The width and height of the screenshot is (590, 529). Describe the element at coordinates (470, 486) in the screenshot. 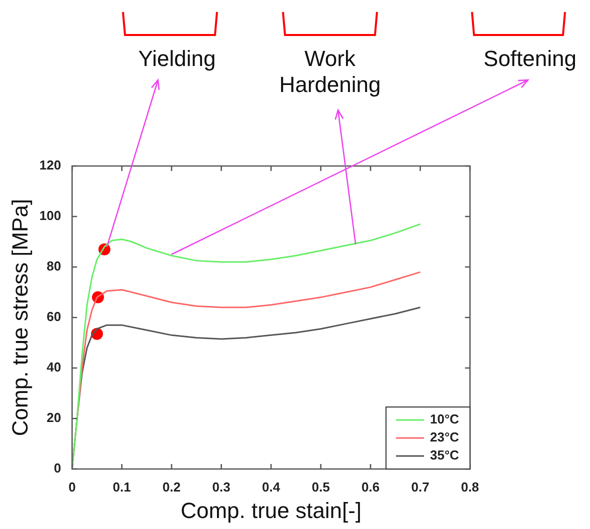

I see `x-tick-label: 0.8` at that location.